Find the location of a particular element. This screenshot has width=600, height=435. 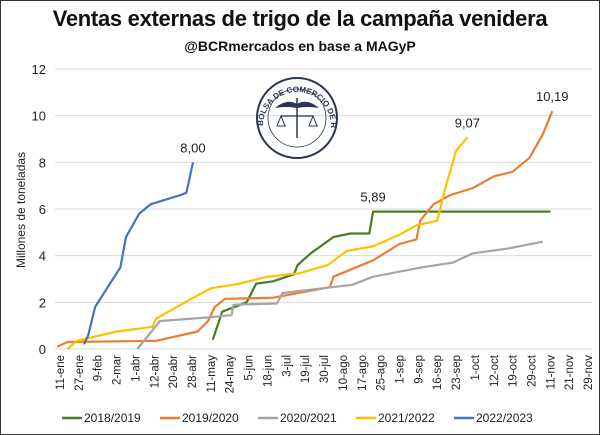

x-tick-label: 16-sep is located at coordinates (438, 372).